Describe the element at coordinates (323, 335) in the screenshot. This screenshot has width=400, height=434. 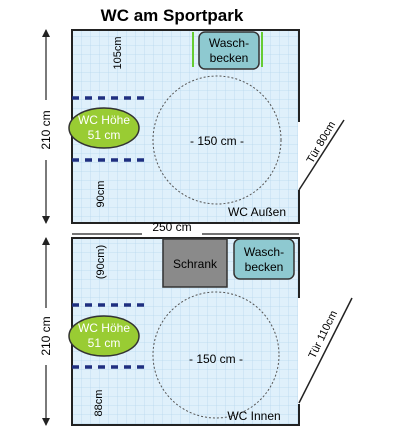
I see `door-label: Tür 110cm` at that location.